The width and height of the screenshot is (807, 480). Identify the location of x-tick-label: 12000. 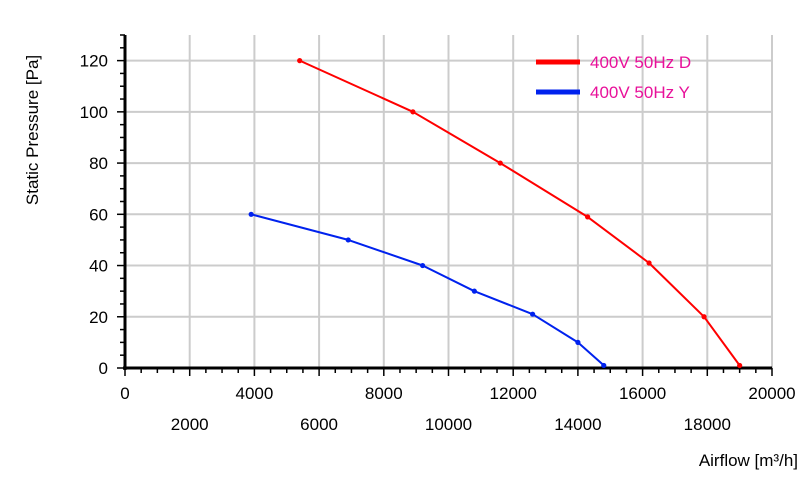
(513, 393).